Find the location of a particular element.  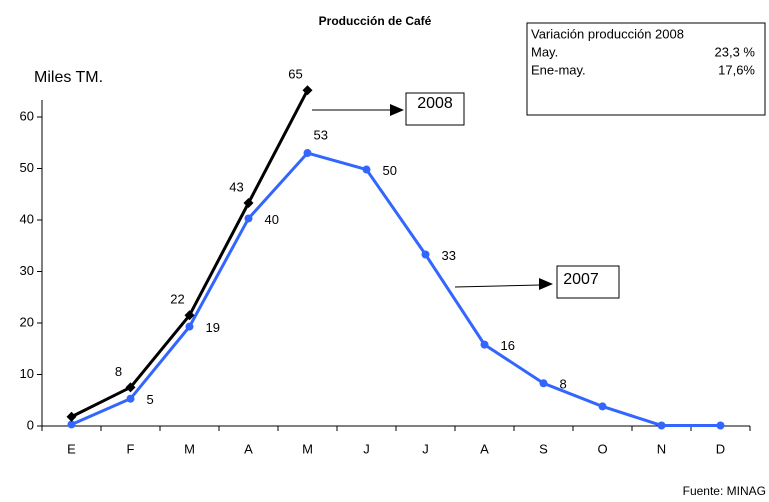

data-label: 50 is located at coordinates (390, 170).